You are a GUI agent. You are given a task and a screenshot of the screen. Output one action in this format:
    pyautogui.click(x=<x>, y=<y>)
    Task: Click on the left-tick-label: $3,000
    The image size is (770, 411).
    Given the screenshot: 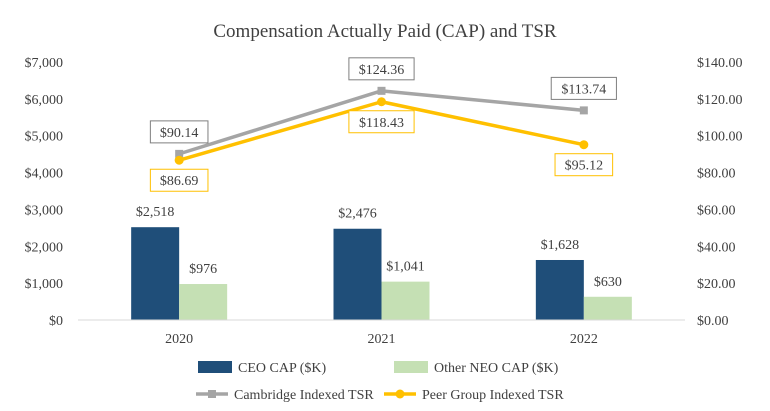 What is the action you would take?
    pyautogui.click(x=44, y=210)
    